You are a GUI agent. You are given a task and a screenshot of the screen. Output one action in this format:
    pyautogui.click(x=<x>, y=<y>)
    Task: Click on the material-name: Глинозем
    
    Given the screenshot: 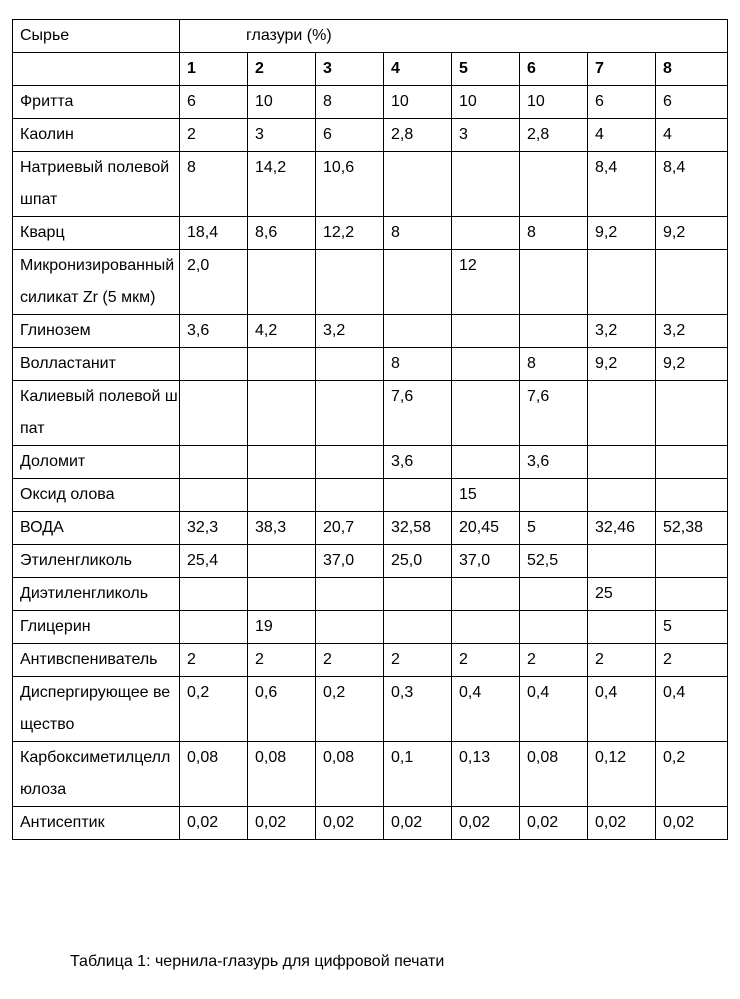 What is the action you would take?
    pyautogui.click(x=96, y=331)
    